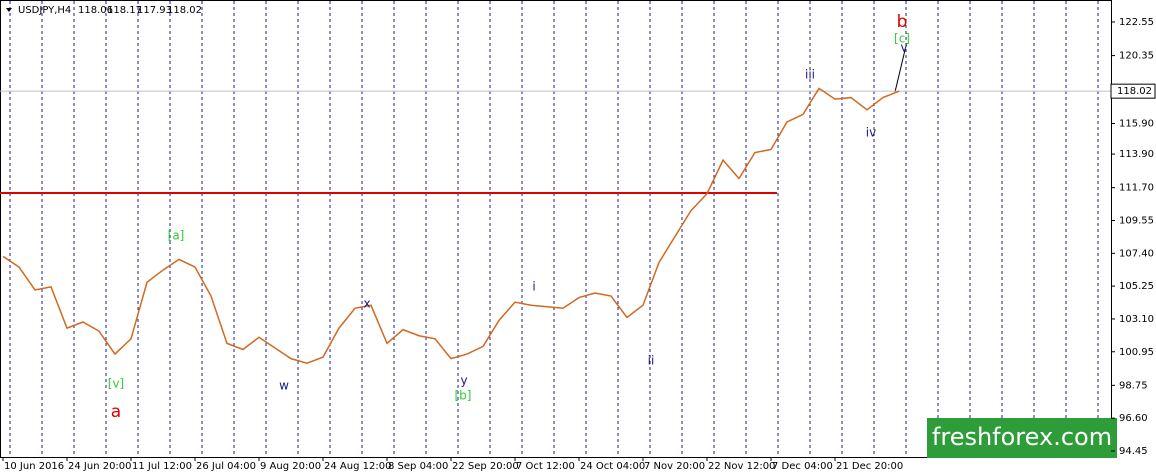  I want to click on last-price-box, so click(1133, 91).